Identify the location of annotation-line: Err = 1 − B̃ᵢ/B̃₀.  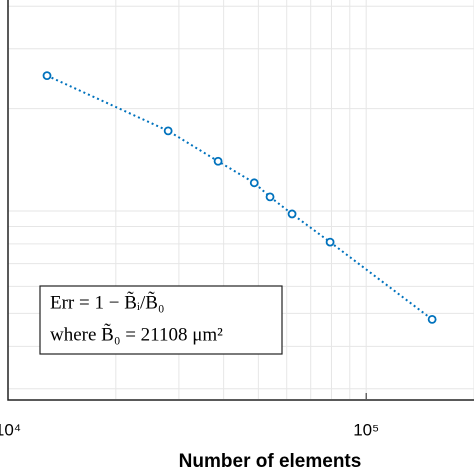
(107, 302).